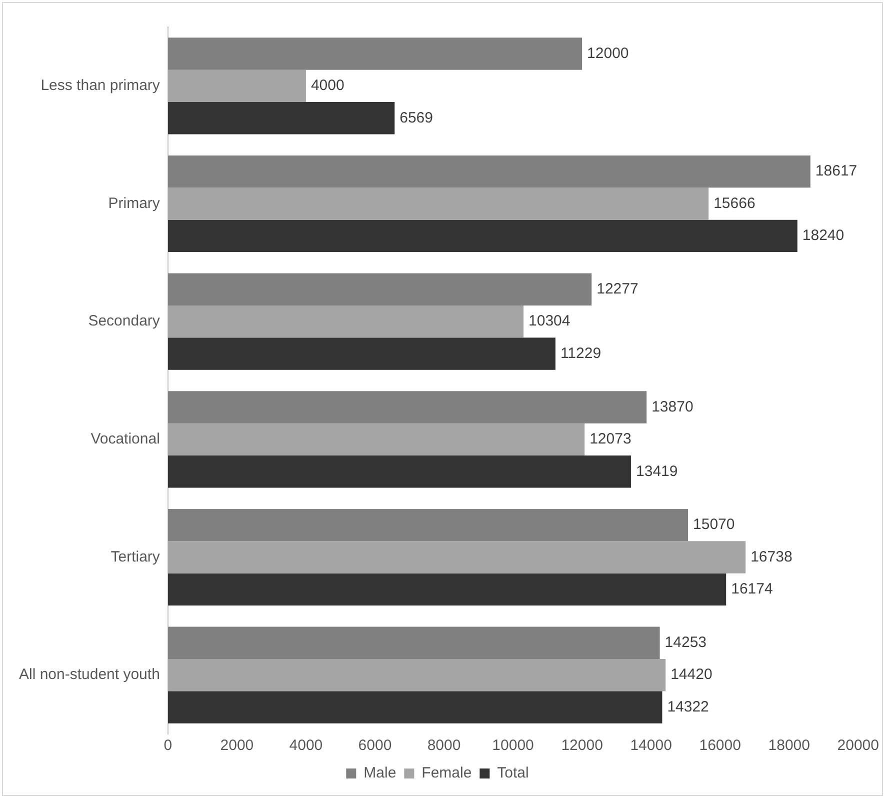 This screenshot has height=798, width=885. I want to click on data-label: 15070, so click(714, 525).